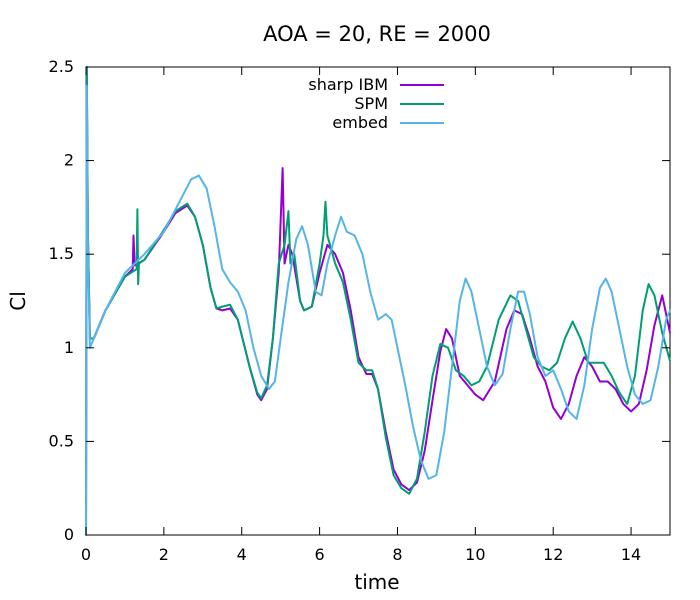 Image resolution: width=700 pixels, height=600 pixels. Describe the element at coordinates (164, 554) in the screenshot. I see `x-tick-label: 2` at that location.